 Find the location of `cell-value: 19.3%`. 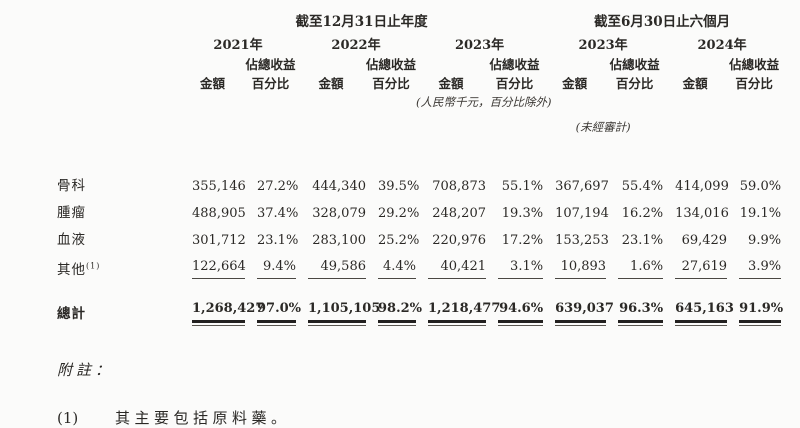

cell-value: 19.3% is located at coordinates (522, 213).